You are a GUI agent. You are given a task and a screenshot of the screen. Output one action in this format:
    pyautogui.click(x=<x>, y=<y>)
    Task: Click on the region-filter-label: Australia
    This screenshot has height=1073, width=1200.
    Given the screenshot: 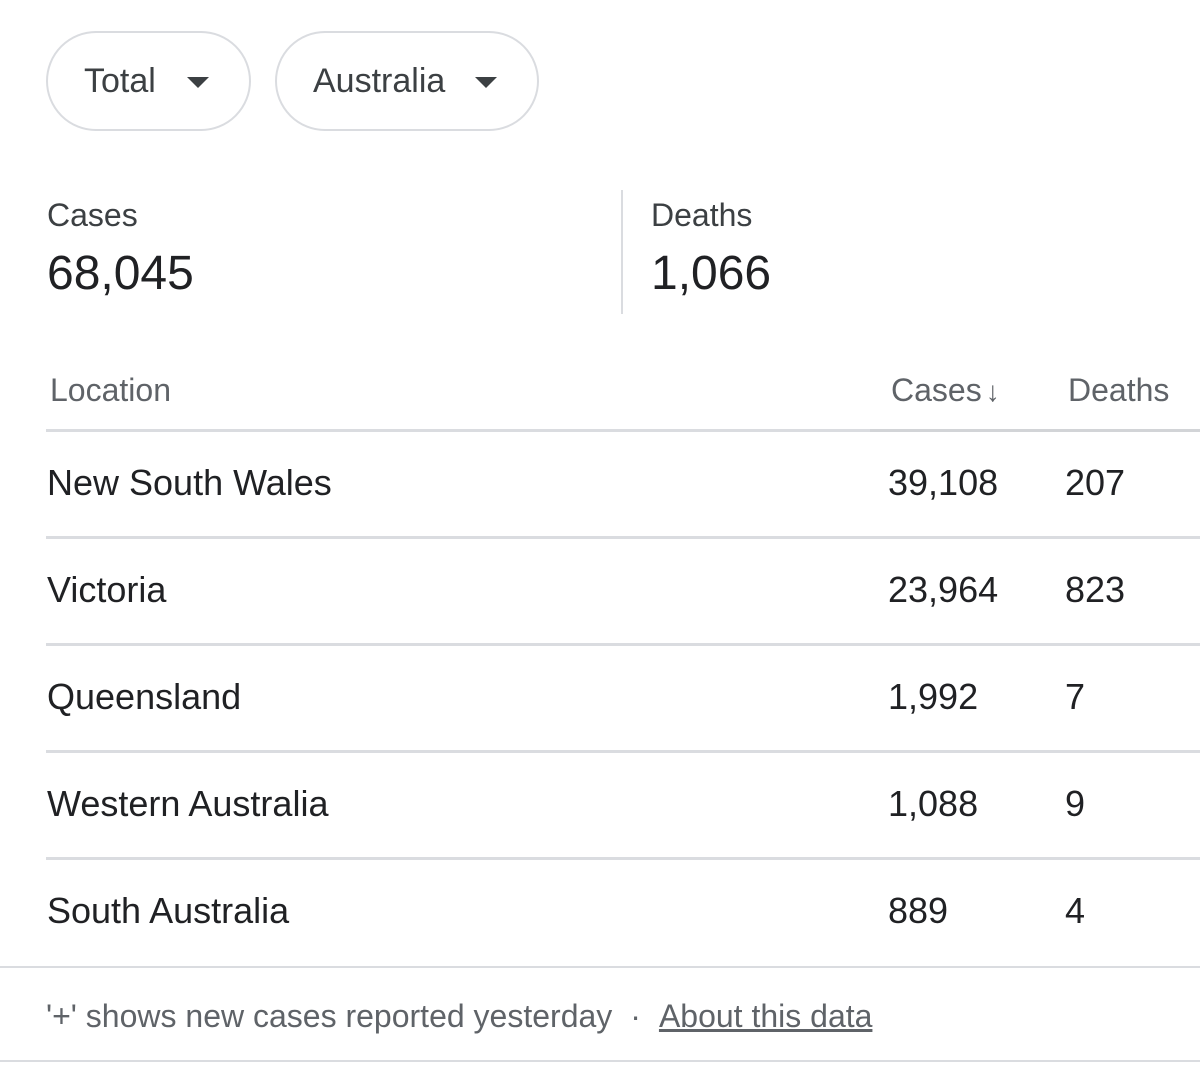 What is the action you would take?
    pyautogui.click(x=379, y=80)
    